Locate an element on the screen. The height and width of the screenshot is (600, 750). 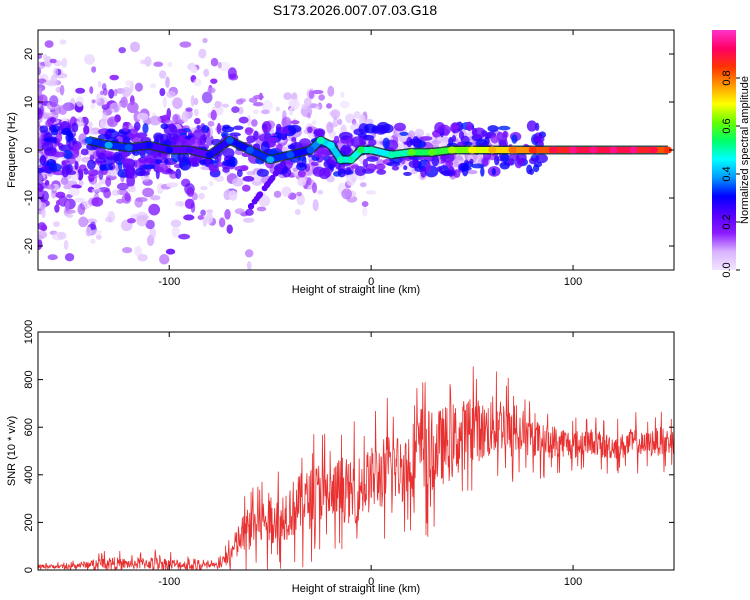
spectrogram-x-tick-label: 0 is located at coordinates (371, 282).